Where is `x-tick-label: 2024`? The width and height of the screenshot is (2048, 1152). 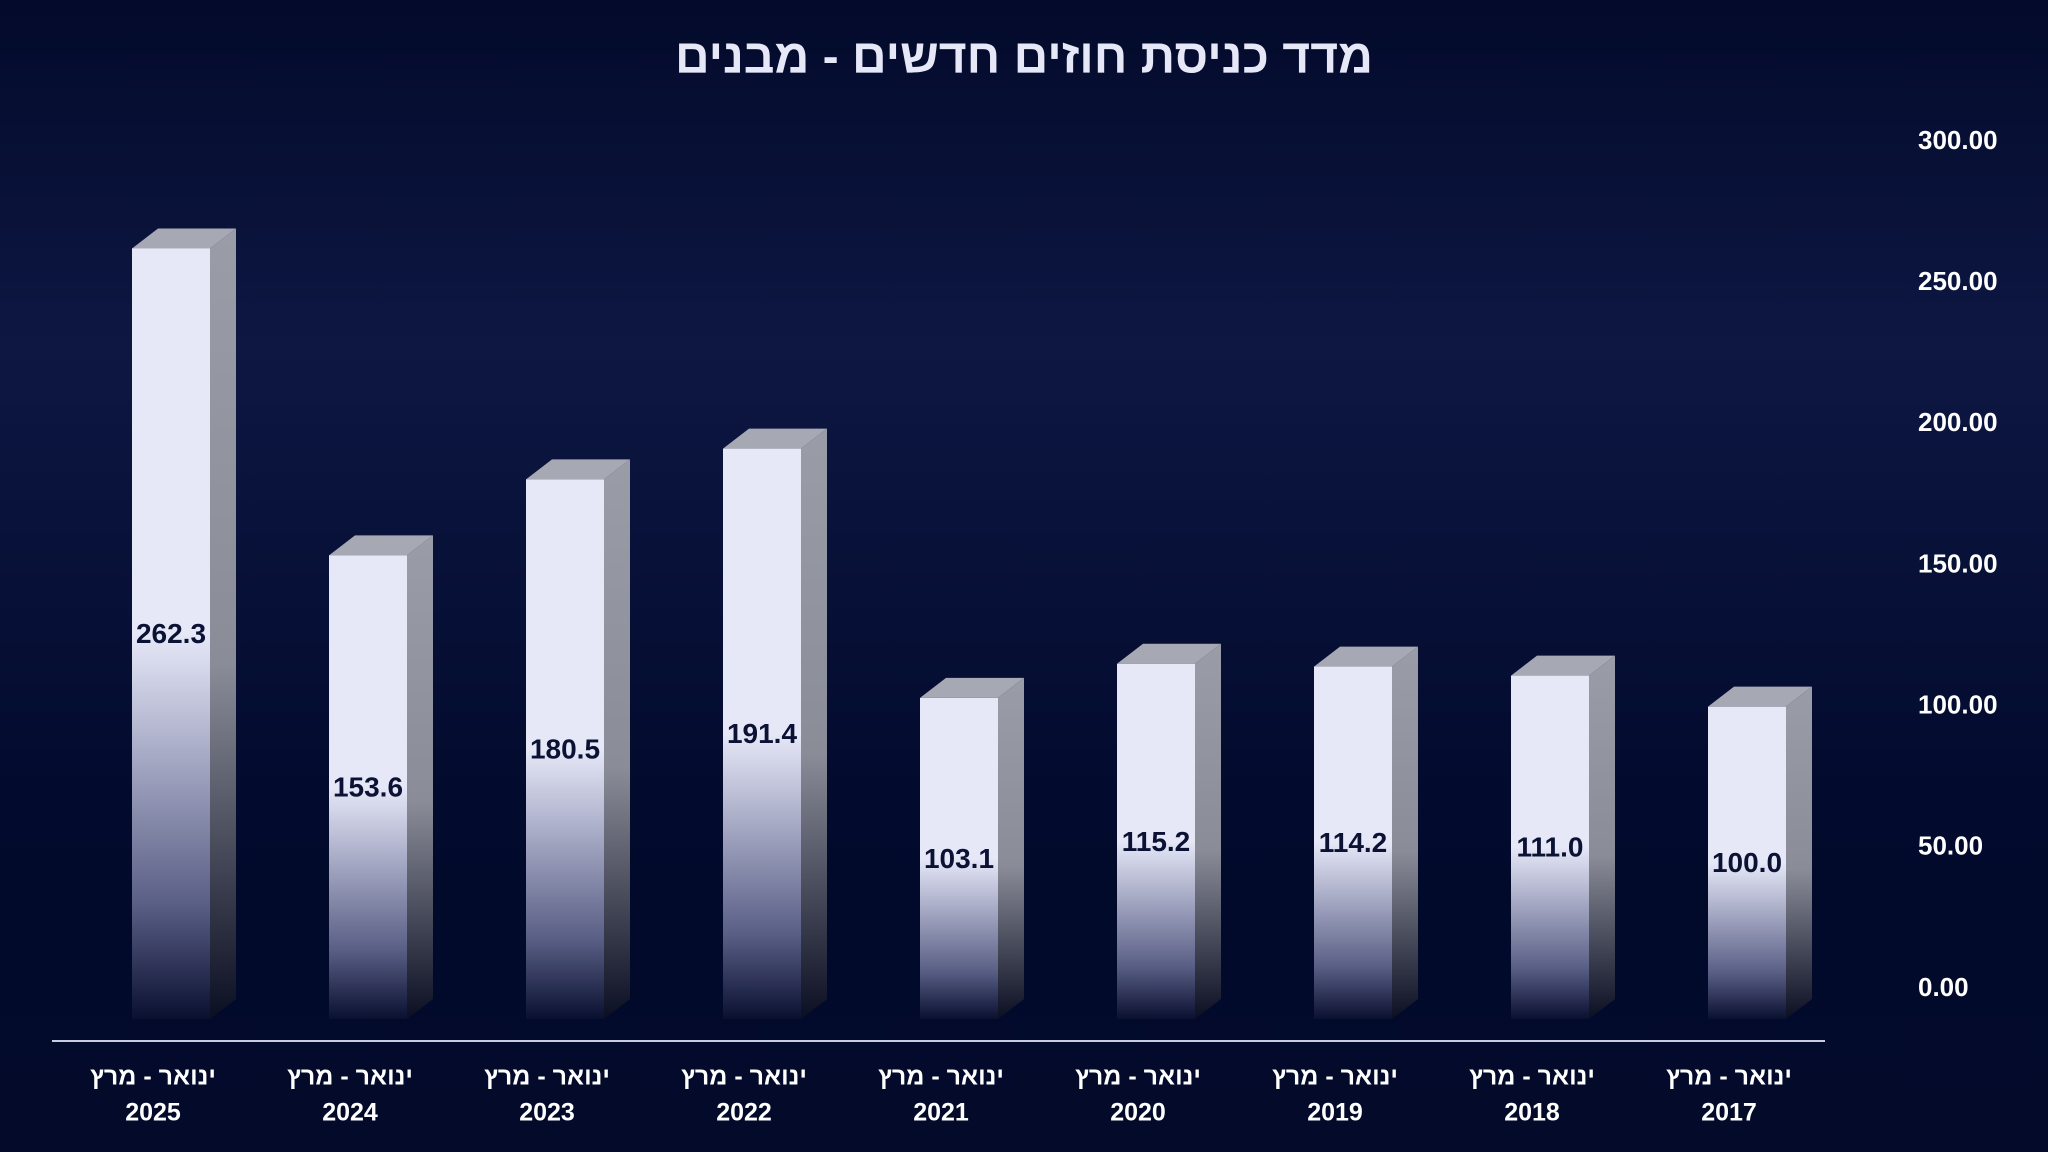 x-tick-label: 2024 is located at coordinates (350, 1113).